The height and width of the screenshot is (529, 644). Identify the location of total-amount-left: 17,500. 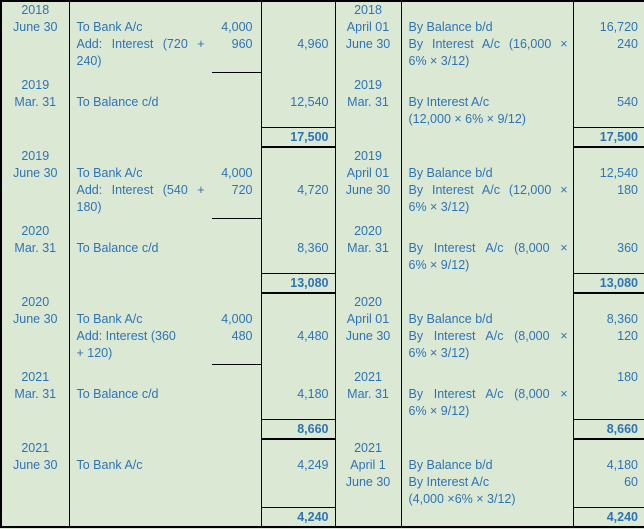
(298, 137).